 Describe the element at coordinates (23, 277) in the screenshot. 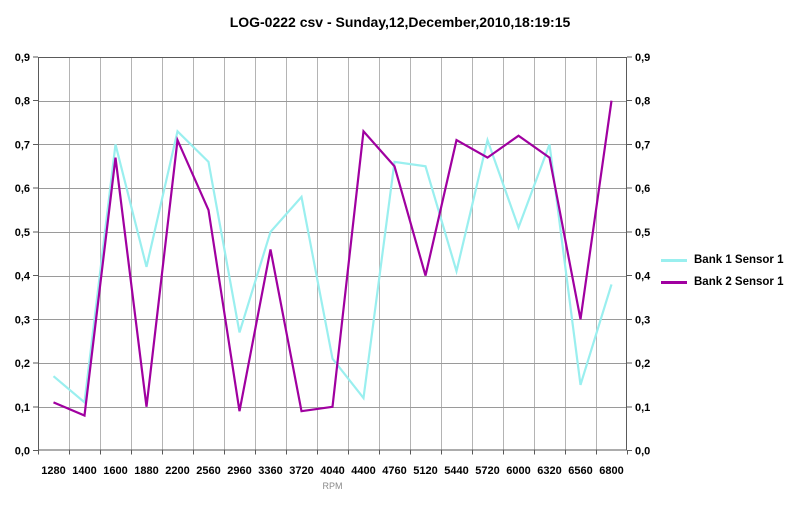

I see `y-axis-label-left: 0,4` at that location.